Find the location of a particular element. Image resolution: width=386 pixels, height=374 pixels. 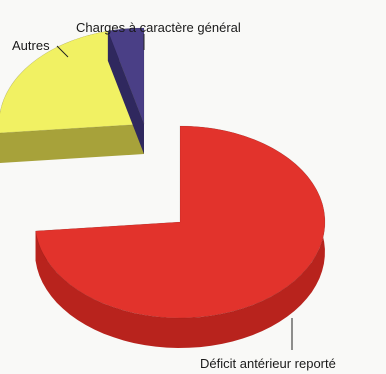

label-autres: Autres is located at coordinates (31, 45).